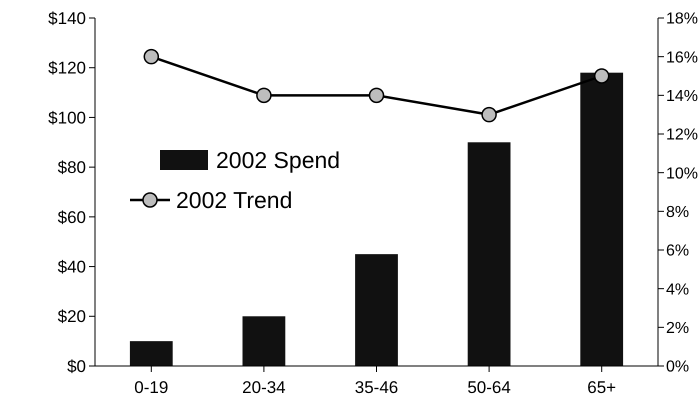  What do you see at coordinates (264, 387) in the screenshot?
I see `x-tick-label: 20-34` at bounding box center [264, 387].